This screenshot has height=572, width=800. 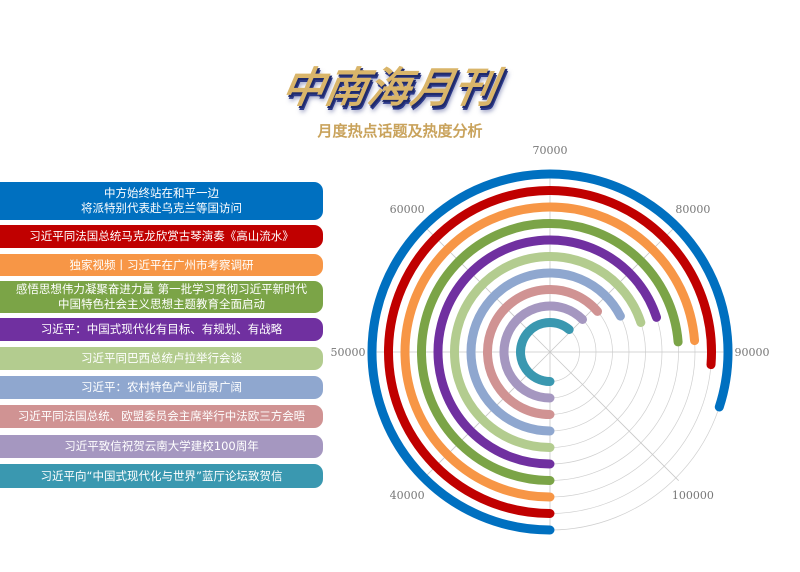 I want to click on legend-label: 习近平同法国总统马克龙欣赏古琴演奏《高山流水》, so click(x=161, y=236).